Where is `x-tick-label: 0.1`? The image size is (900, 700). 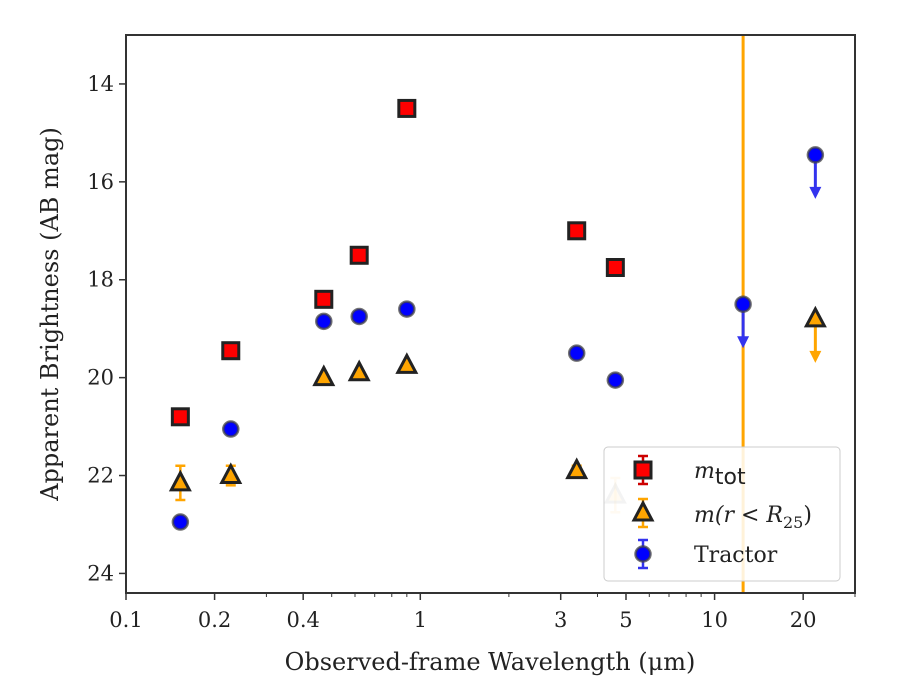
x-tick-label: 0.1 is located at coordinates (125, 620).